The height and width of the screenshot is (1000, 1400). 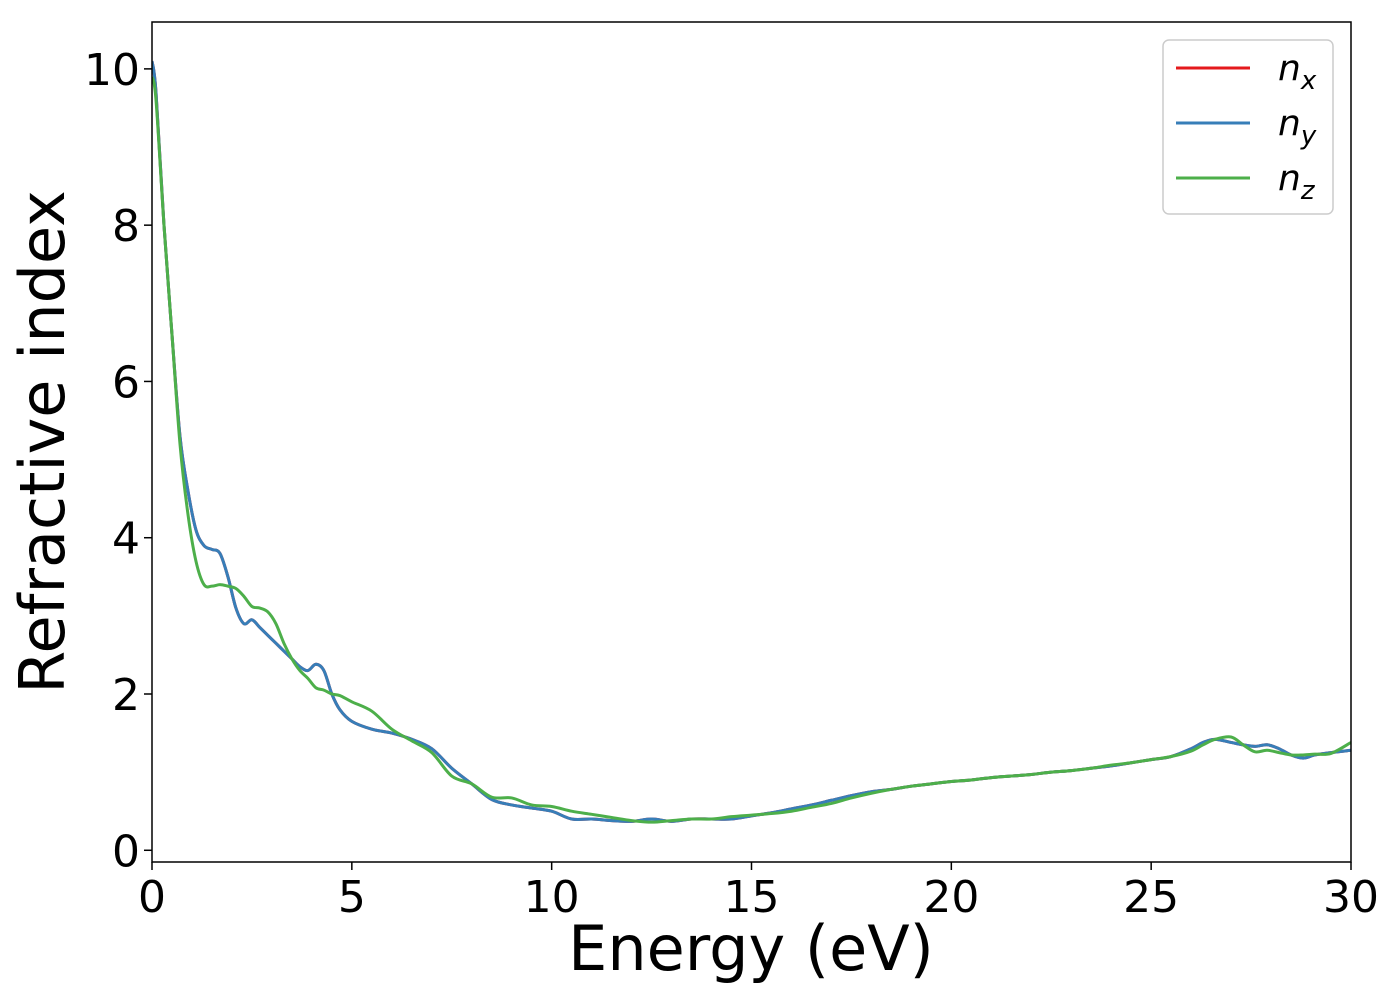 I want to click on legend-label-ny: ny, so click(x=1297, y=127).